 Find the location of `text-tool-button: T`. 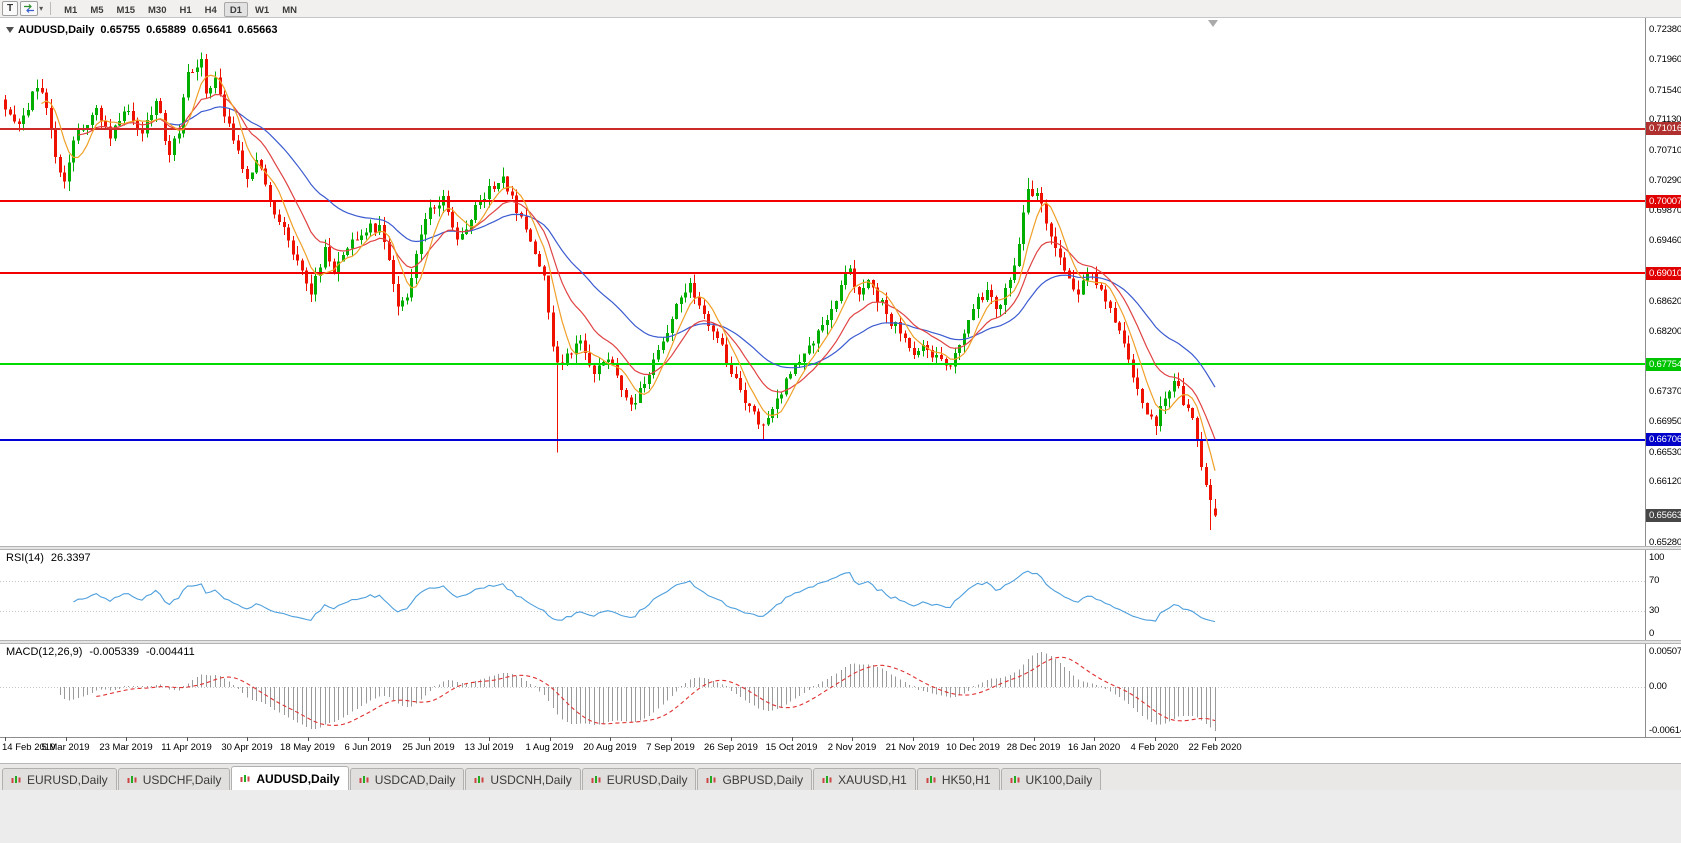

text-tool-button: T is located at coordinates (10, 8).